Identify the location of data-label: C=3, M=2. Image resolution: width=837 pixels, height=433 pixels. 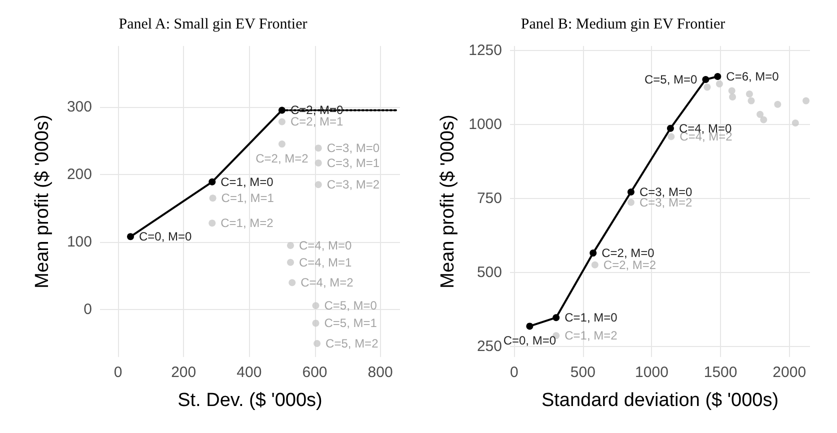
(353, 185).